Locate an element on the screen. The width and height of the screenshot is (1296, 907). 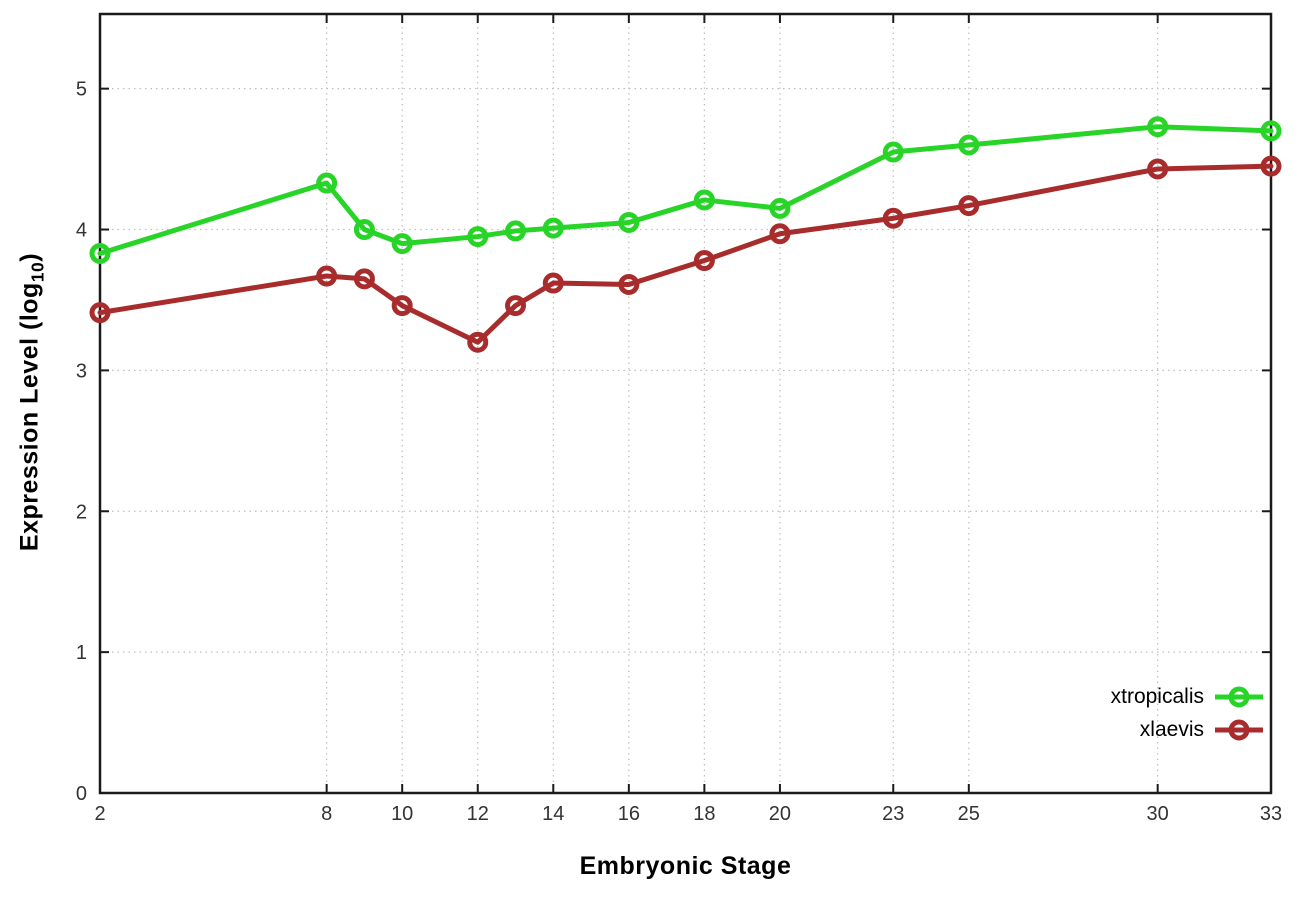
x-tick-label: 10 is located at coordinates (402, 814).